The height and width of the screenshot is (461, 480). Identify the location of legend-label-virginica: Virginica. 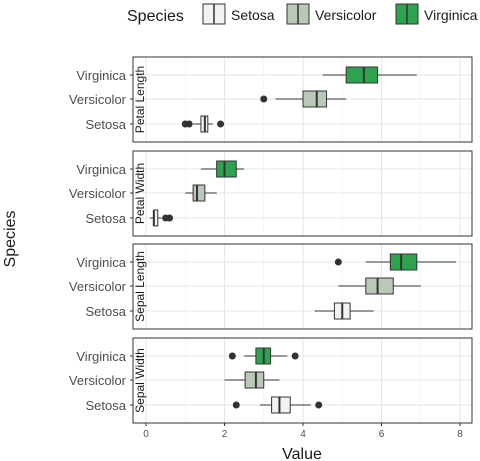
(451, 15).